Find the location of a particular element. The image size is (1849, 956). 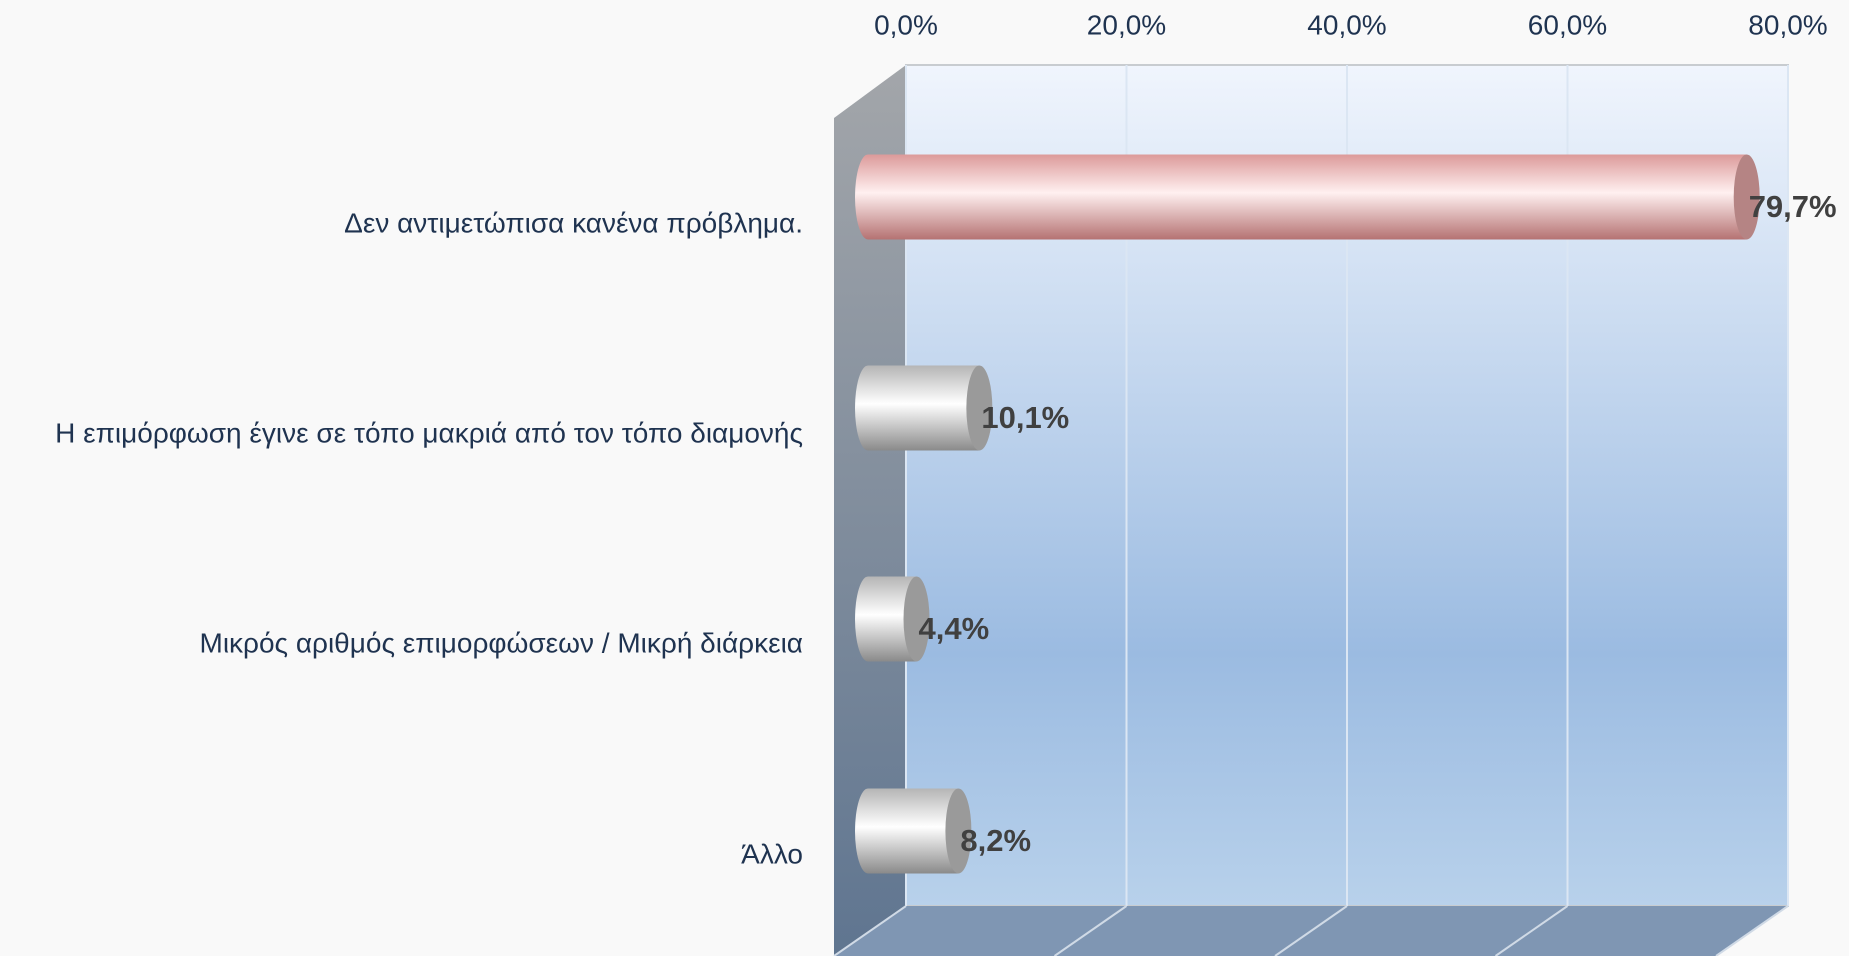

value-label: 10,1% is located at coordinates (1025, 417).